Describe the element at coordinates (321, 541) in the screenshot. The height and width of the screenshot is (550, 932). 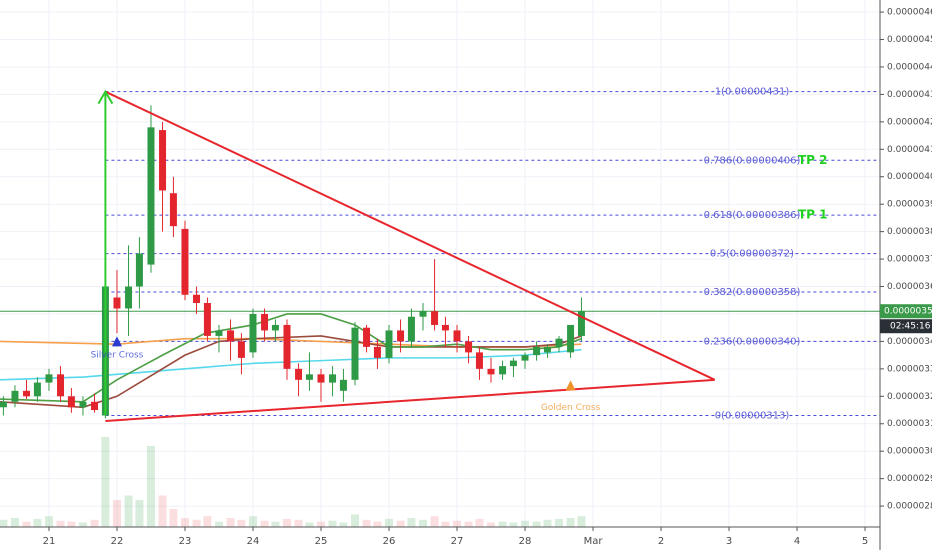
I see `x-tick-label: 25` at that location.